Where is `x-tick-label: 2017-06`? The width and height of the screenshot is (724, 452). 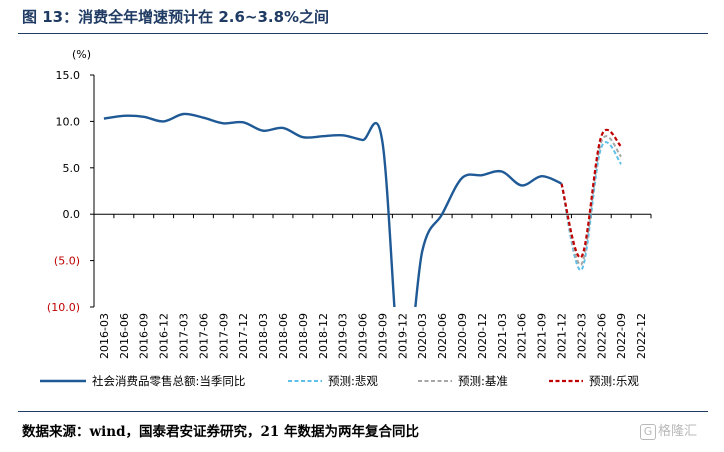
x-tick-label: 2017-06 is located at coordinates (203, 336).